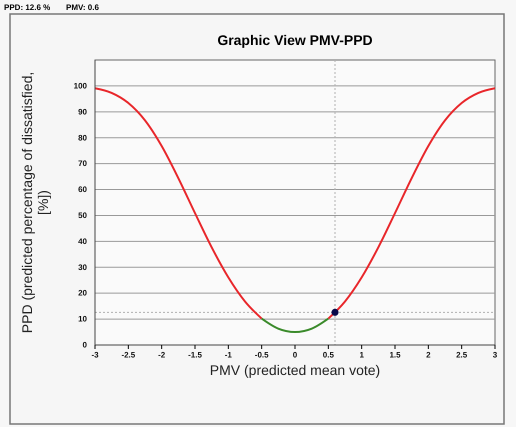  Describe the element at coordinates (27, 7) in the screenshot. I see `text: PPD: 12.6 %` at that location.